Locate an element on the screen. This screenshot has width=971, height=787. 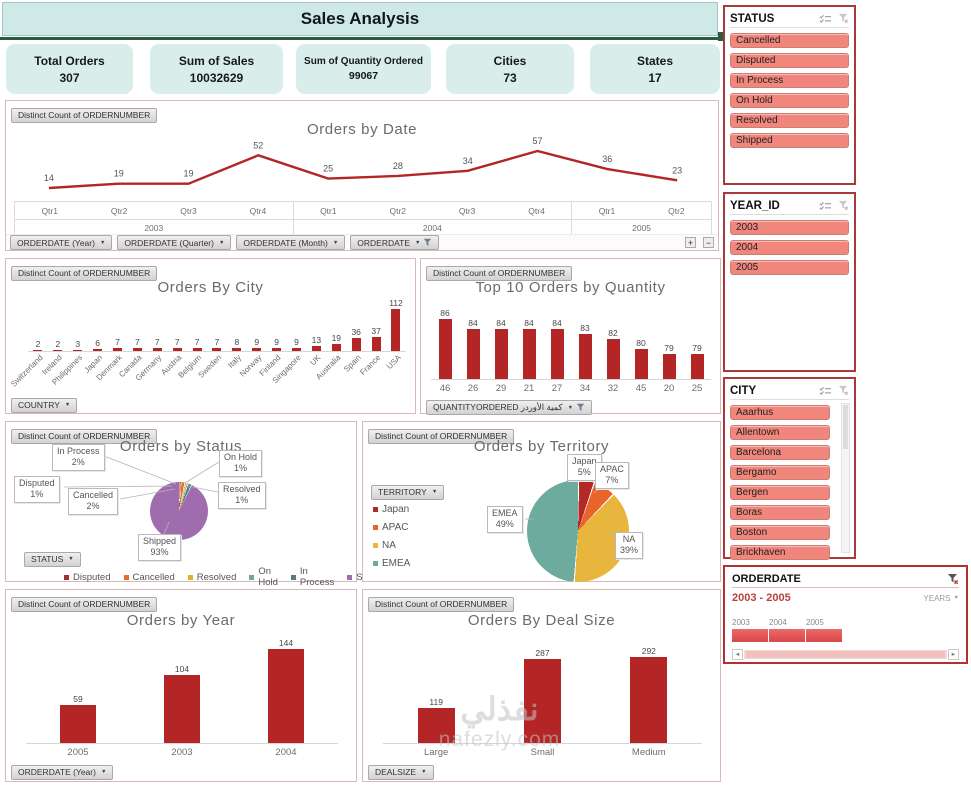
qty-bar-46: 86 46 is located at coordinates (445, 351).